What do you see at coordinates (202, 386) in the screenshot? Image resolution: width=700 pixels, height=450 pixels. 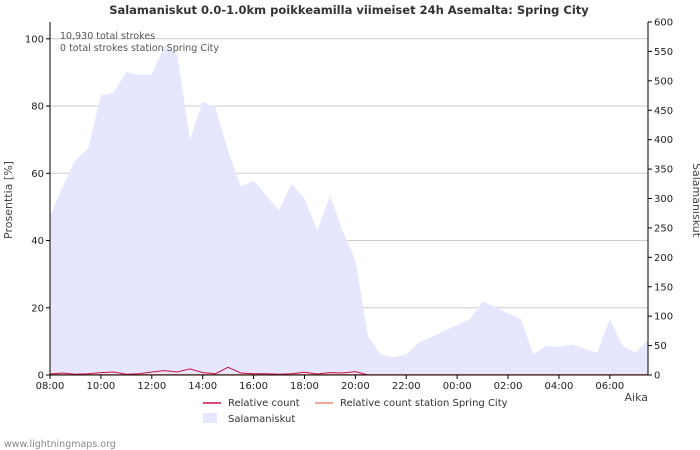 I see `x-tick-label: 14:00` at bounding box center [202, 386].